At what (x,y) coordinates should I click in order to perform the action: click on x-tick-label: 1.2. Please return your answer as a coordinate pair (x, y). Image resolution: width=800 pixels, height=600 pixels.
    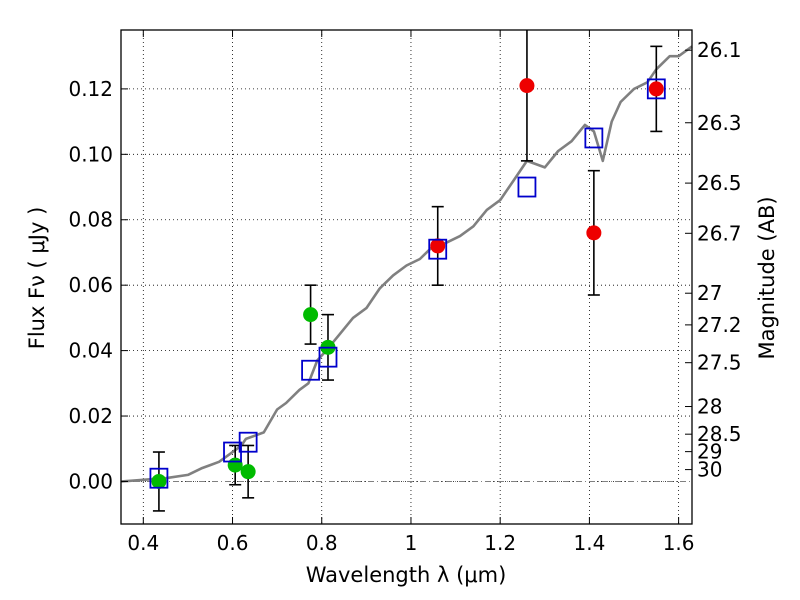
    Looking at the image, I should click on (500, 543).